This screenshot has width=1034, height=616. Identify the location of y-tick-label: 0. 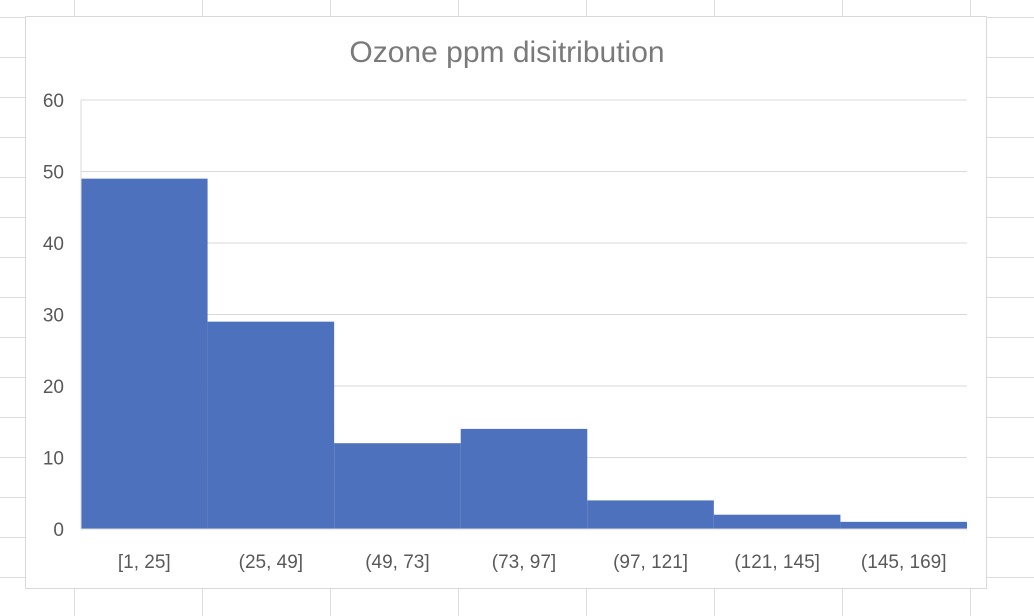
(58, 530).